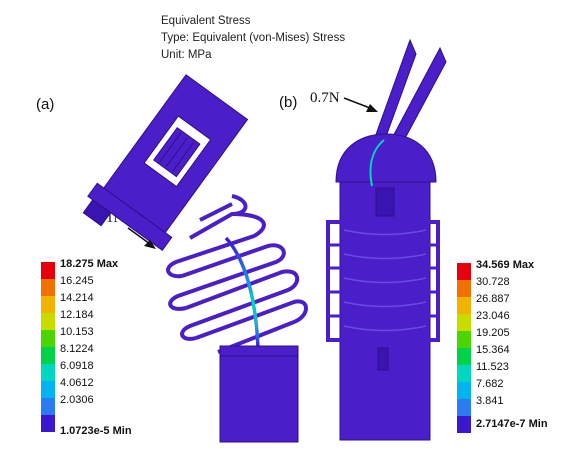  What do you see at coordinates (130, 217) in the screenshot?
I see `gripper-a-flange` at bounding box center [130, 217].